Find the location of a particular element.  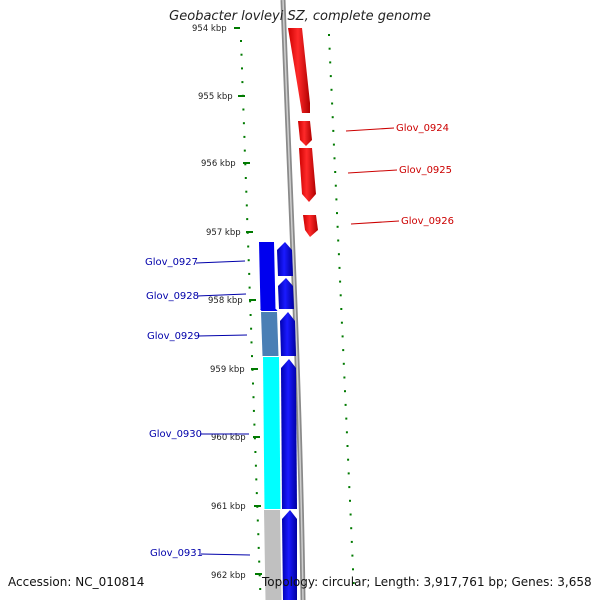

cog-ring is located at coordinates (270, 421).